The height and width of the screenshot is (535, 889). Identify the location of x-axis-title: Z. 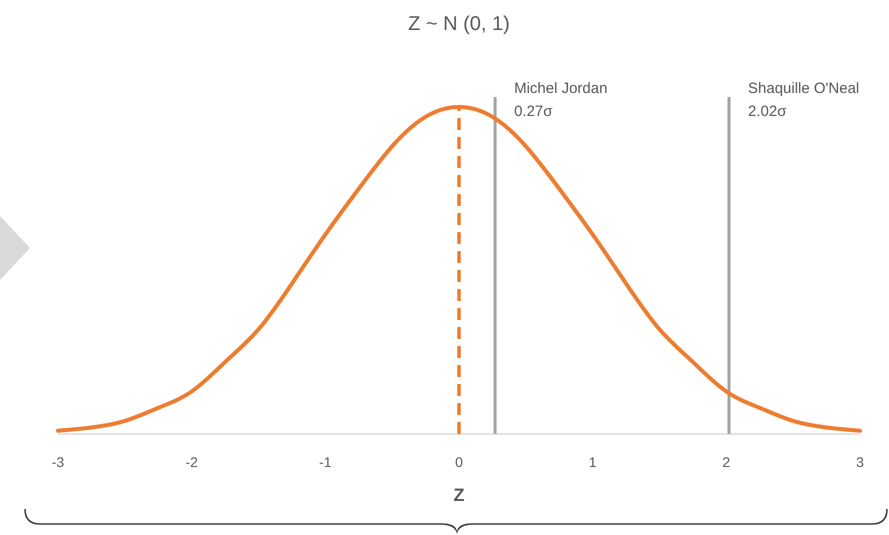
(459, 495).